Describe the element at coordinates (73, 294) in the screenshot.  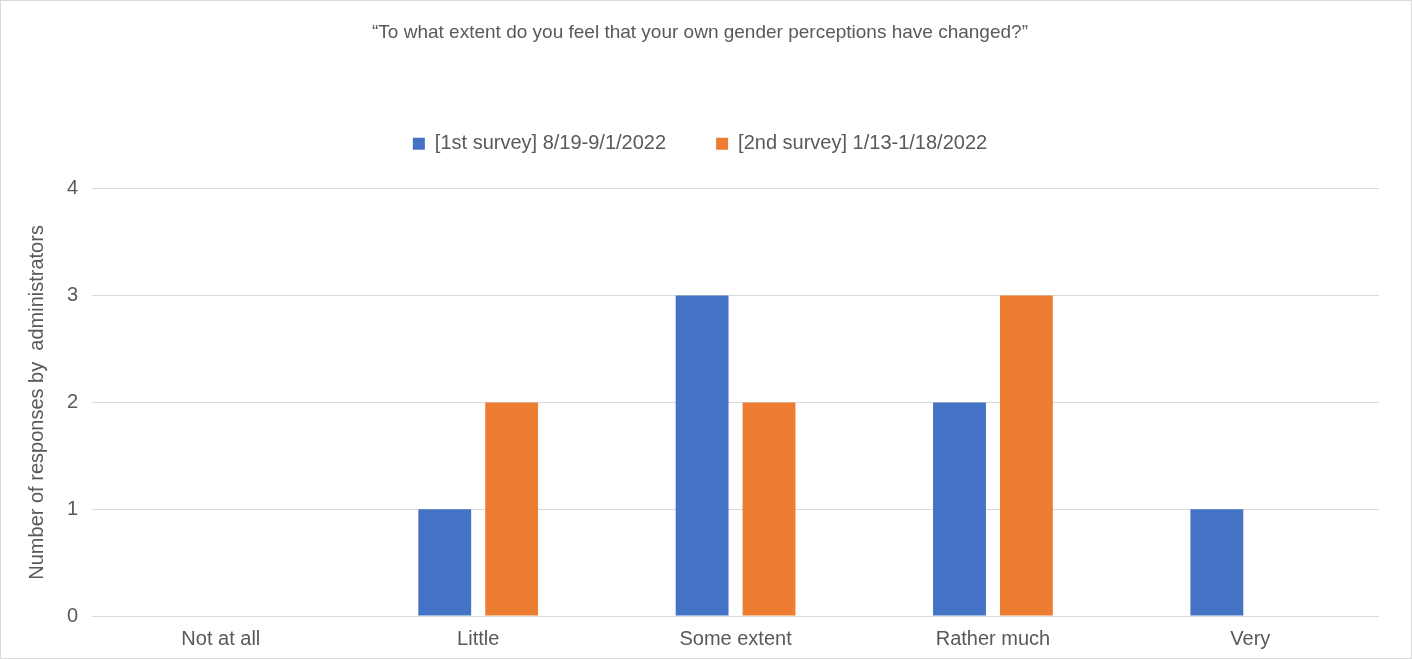
I see `y-tick-label: 3` at that location.